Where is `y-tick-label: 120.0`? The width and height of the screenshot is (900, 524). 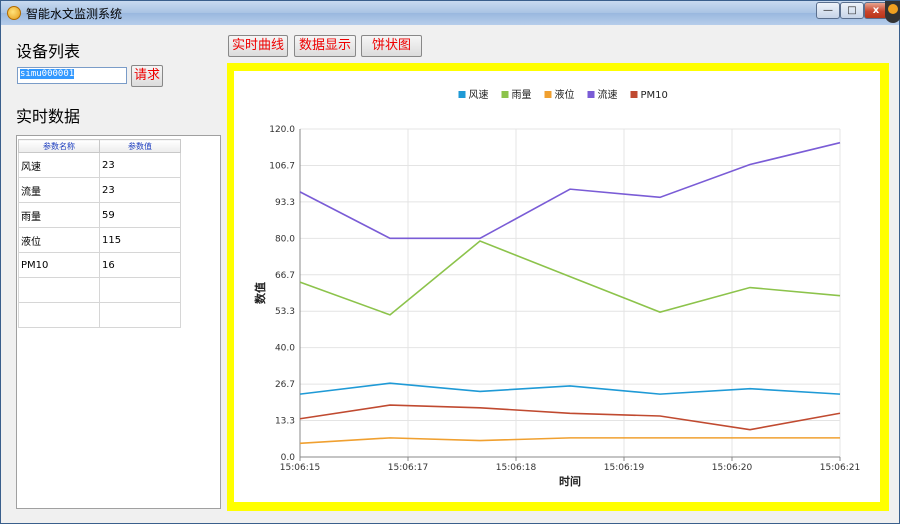 y-tick-label: 120.0 is located at coordinates (282, 130).